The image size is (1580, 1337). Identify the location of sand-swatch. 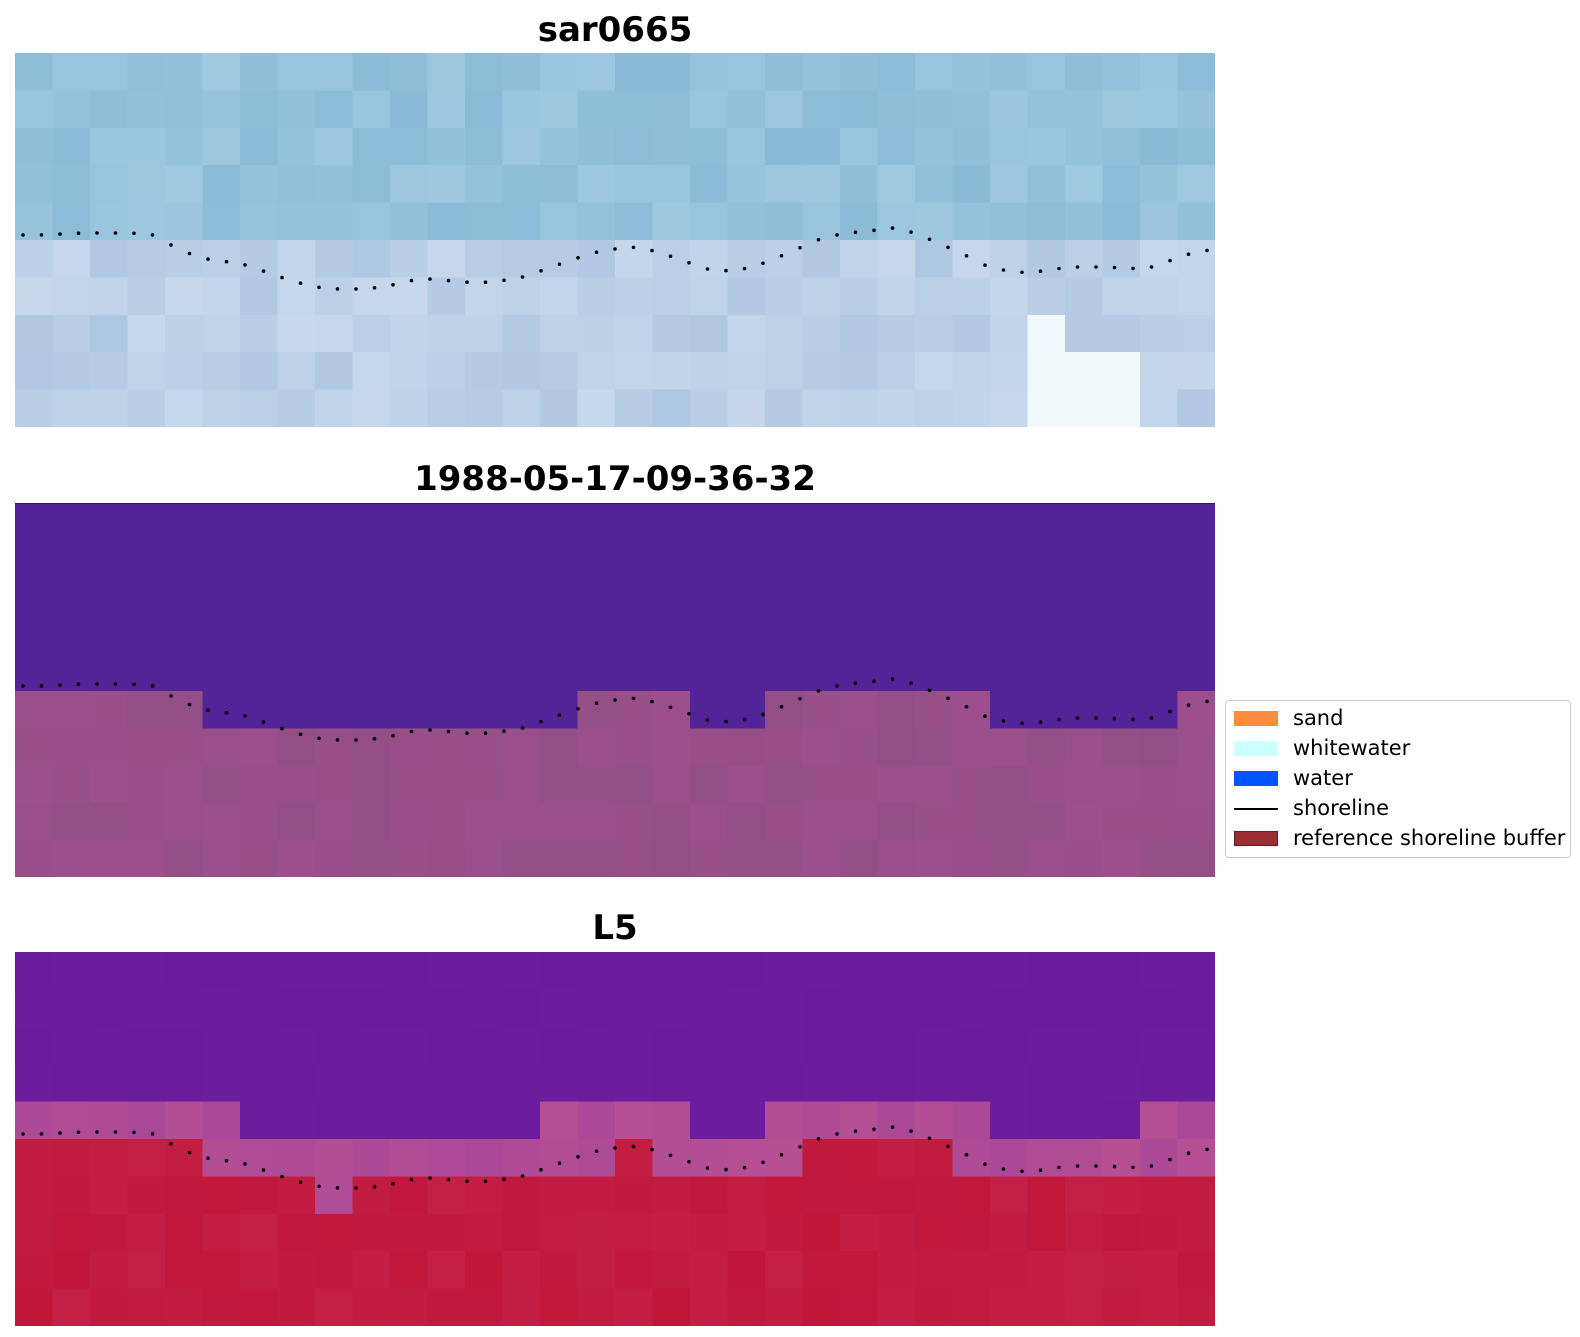
(1256, 718).